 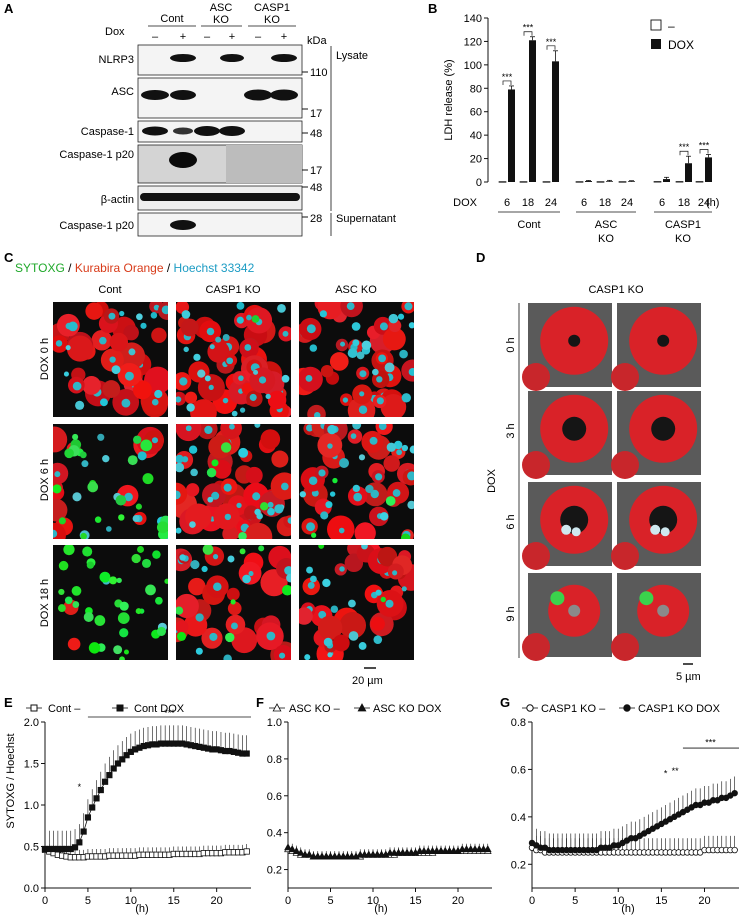 I want to click on blot-label-caspase1-p20: Caspase-1 p20, so click(x=96, y=155).